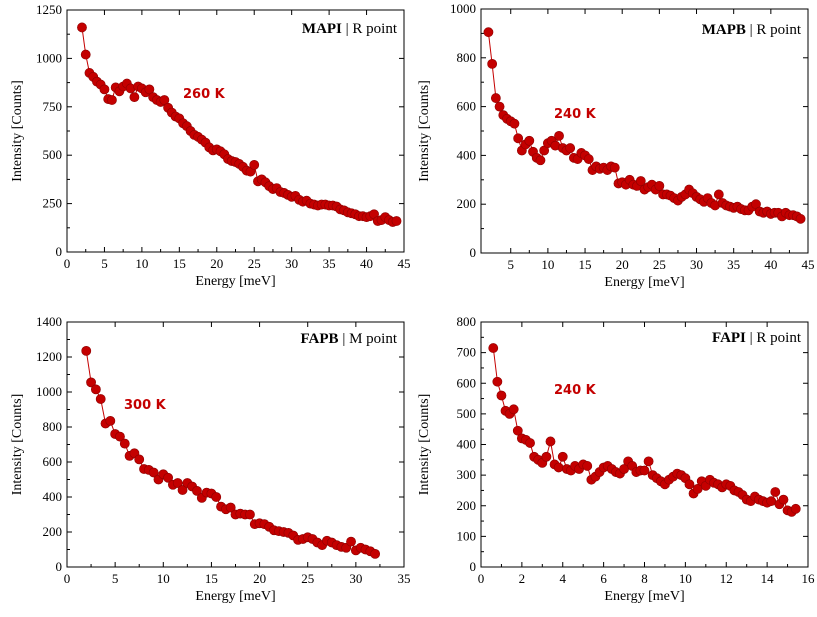 This screenshot has width=817, height=617. What do you see at coordinates (67, 263) in the screenshot?
I see `chart-0-xtick-label-0: 0` at bounding box center [67, 263].